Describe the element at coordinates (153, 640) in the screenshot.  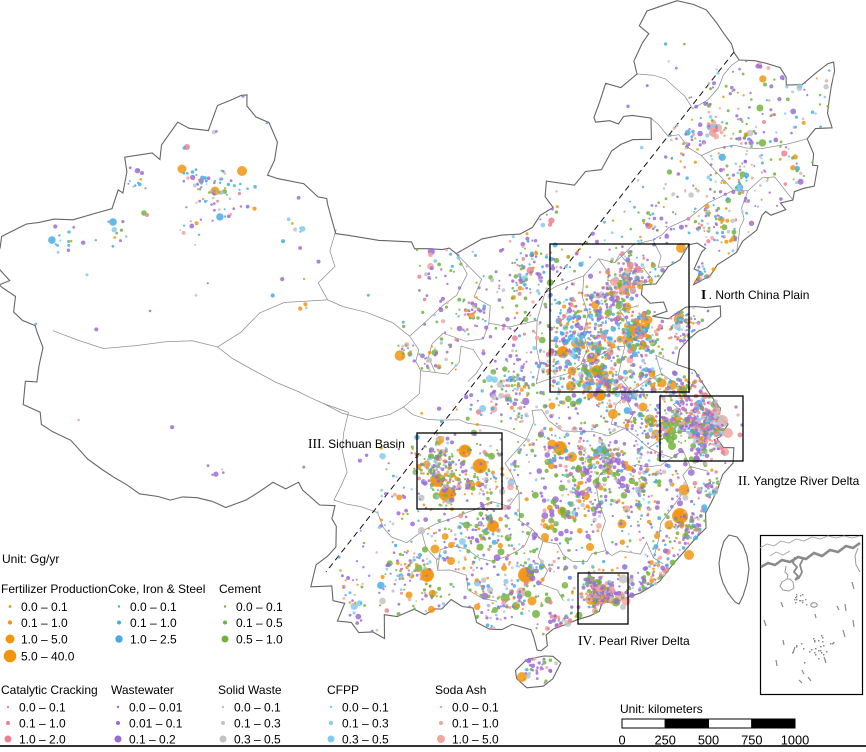
I see `svg-text: 1.0 – 2.5` at that location.